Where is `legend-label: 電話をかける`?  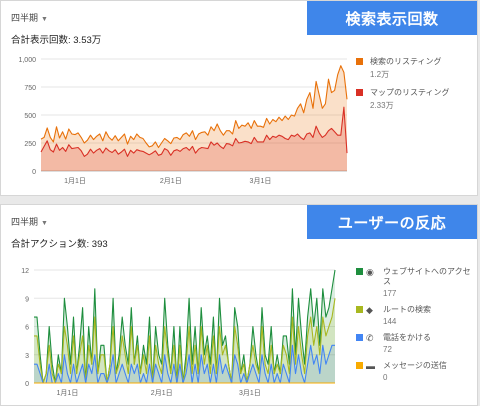
legend-label: 電話をかける is located at coordinates (407, 337).